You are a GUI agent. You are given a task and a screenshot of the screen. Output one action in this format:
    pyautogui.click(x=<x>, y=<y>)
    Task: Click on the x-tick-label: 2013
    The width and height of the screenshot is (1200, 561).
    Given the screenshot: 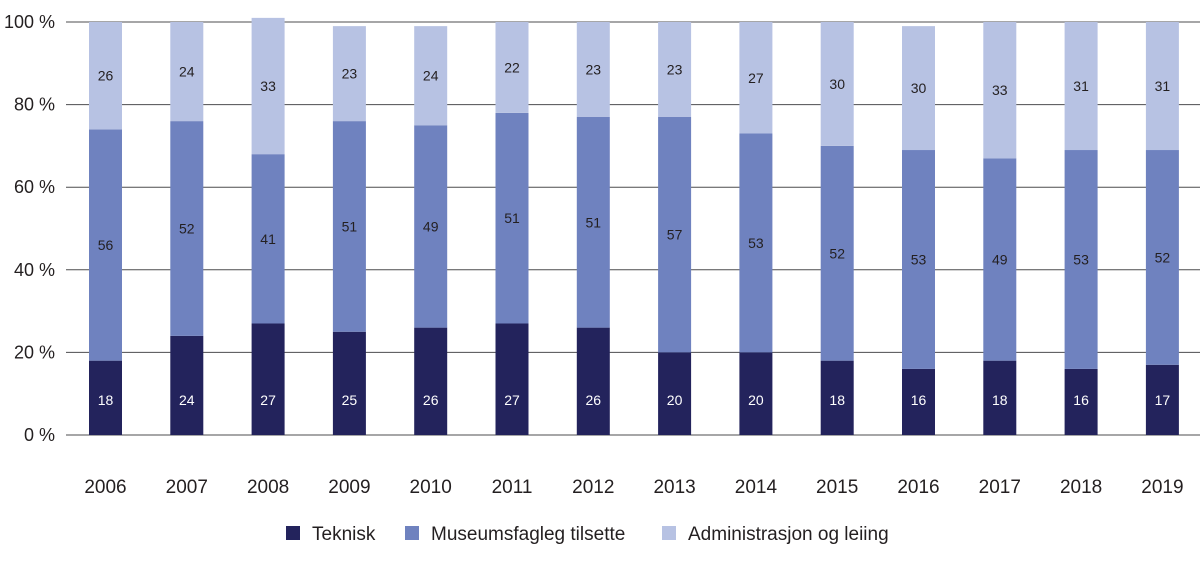 What is the action you would take?
    pyautogui.click(x=674, y=487)
    